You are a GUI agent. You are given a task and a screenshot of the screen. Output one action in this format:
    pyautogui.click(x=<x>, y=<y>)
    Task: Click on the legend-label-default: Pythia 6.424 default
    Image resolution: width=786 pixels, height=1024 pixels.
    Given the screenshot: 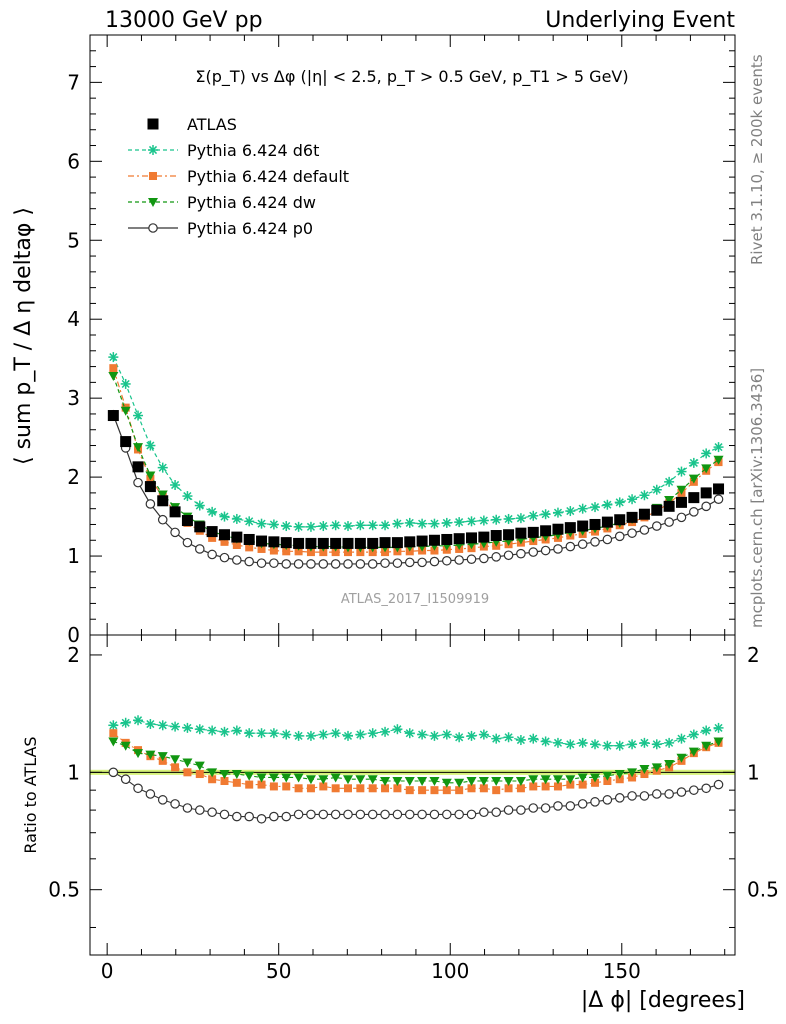 What is the action you would take?
    pyautogui.click(x=268, y=176)
    